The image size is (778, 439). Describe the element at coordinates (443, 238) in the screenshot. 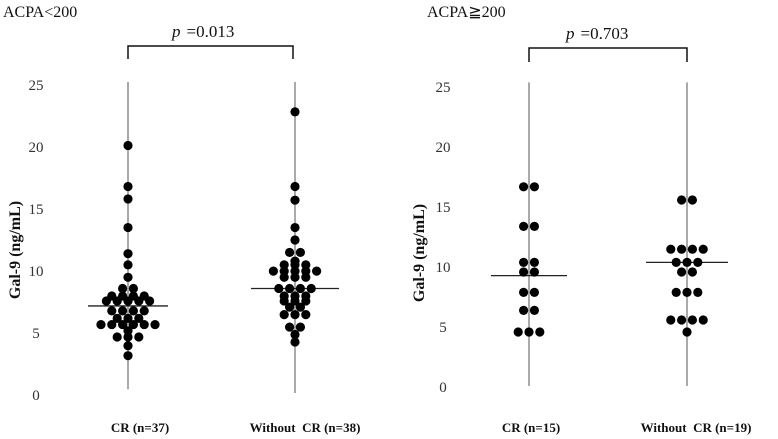

I see `y-axis: 0 5 10 15 20 25` at that location.